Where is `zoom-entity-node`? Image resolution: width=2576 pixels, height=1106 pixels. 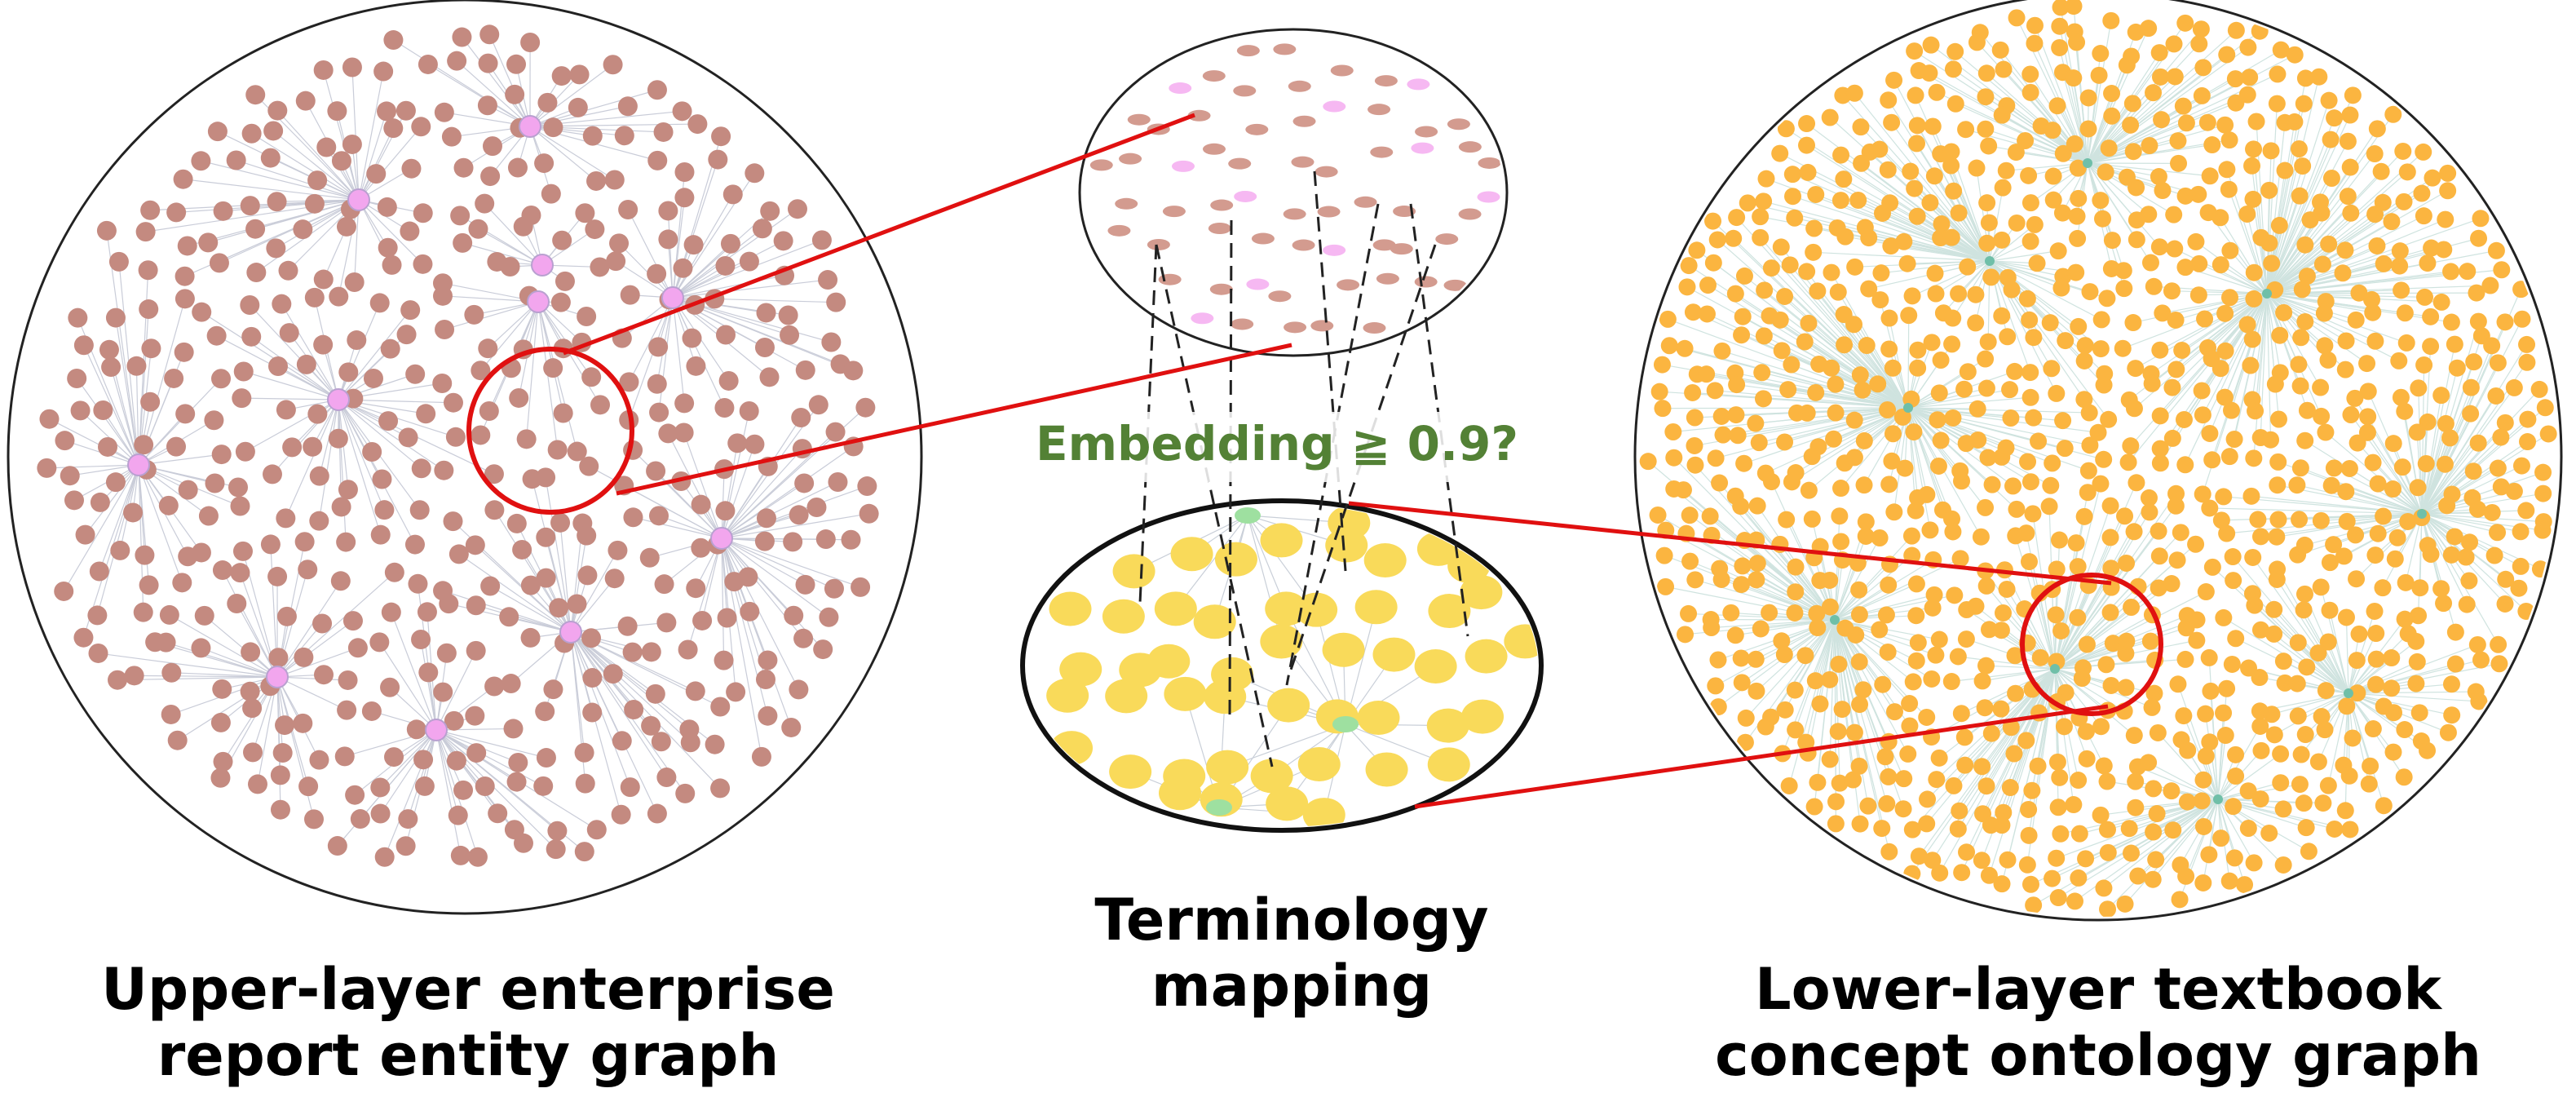 zoom-entity-node is located at coordinates (1447, 240).